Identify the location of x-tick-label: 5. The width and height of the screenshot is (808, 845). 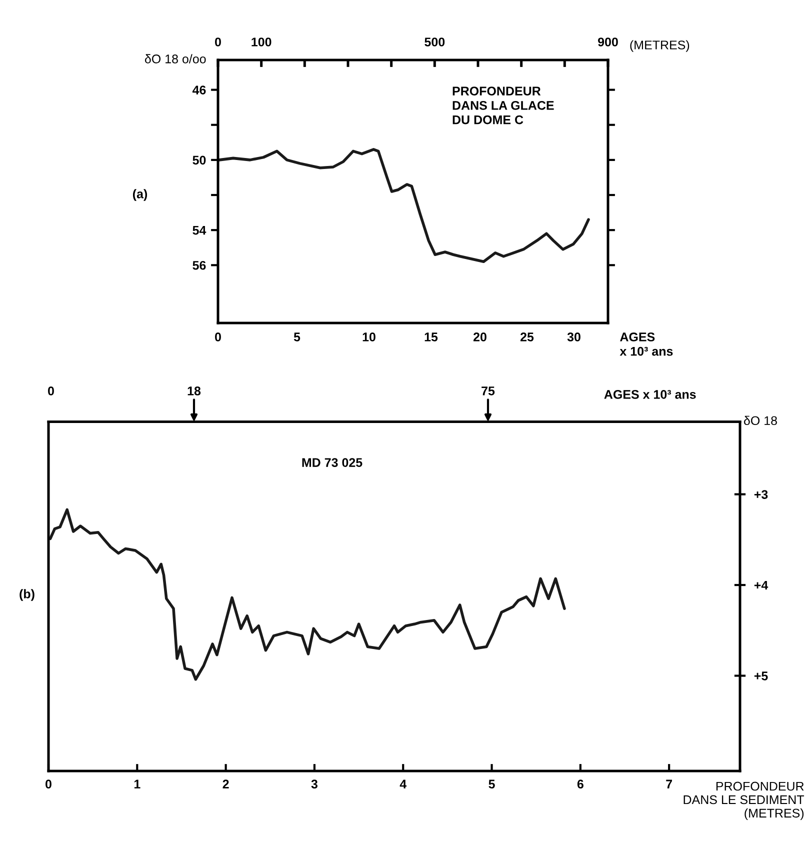
(491, 784).